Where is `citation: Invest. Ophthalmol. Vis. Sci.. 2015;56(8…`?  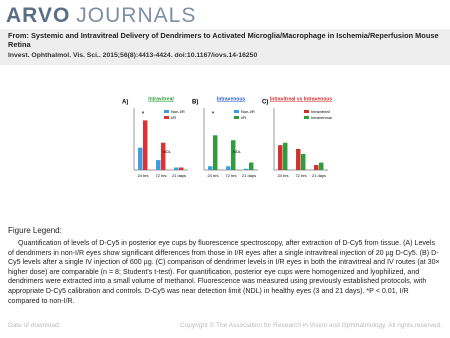 citation: Invest. Ophthalmol. Vis. Sci.. 2015;56(8… is located at coordinates (133, 55).